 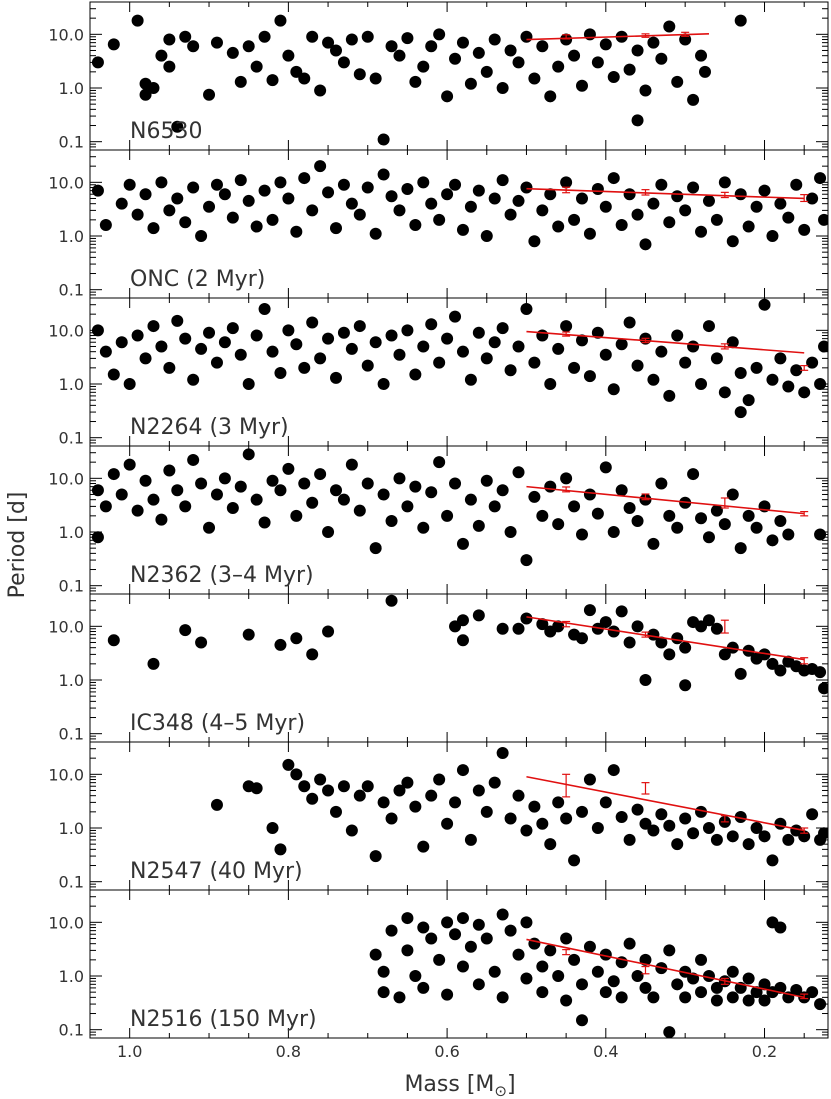 What do you see at coordinates (129, 1051) in the screenshot?
I see `x-tick-label: 1.0` at bounding box center [129, 1051].